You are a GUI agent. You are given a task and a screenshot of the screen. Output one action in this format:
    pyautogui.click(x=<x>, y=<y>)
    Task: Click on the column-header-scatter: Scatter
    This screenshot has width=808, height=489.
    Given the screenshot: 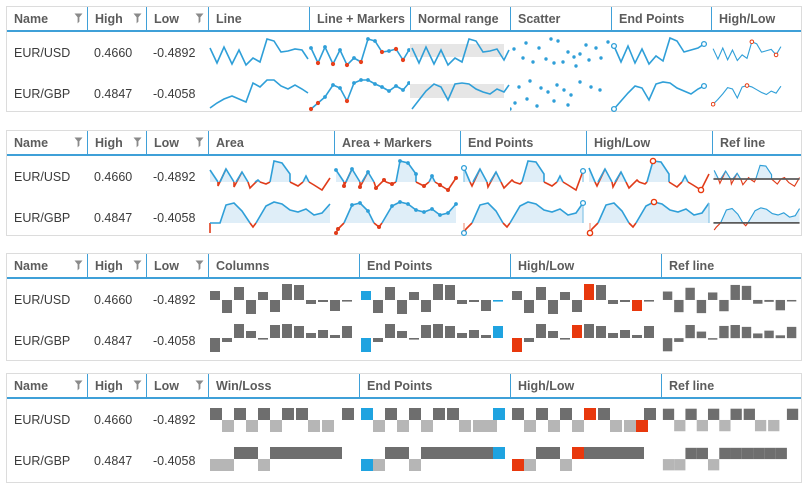 What is the action you would take?
    pyautogui.click(x=560, y=18)
    